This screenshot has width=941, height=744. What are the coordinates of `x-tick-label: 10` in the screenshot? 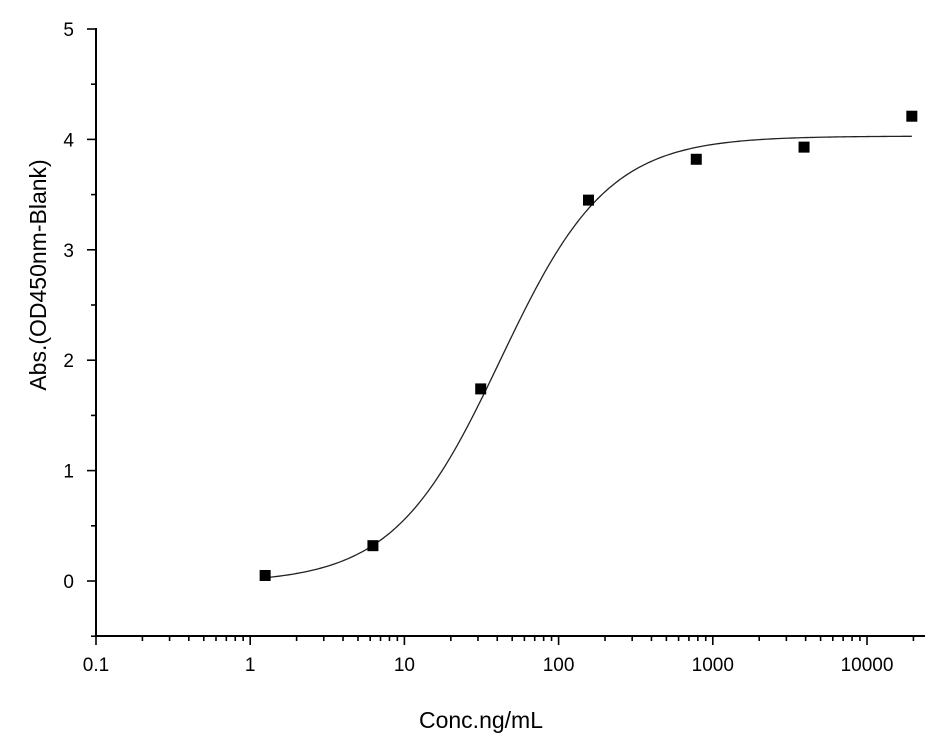 It's located at (404, 665).